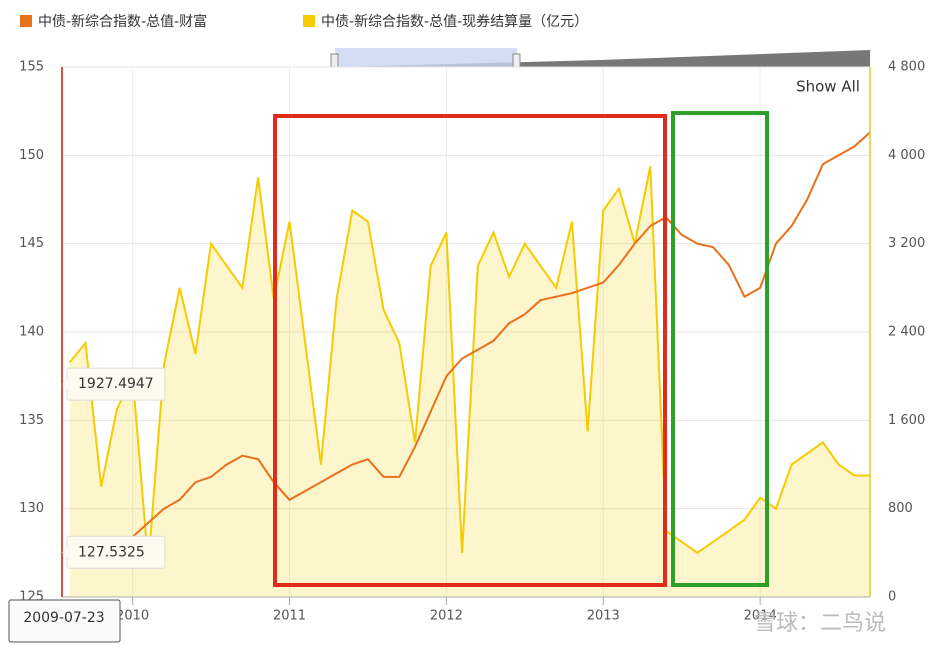 The width and height of the screenshot is (951, 652). Describe the element at coordinates (132, 616) in the screenshot. I see `x-tick-label: 2010` at that location.